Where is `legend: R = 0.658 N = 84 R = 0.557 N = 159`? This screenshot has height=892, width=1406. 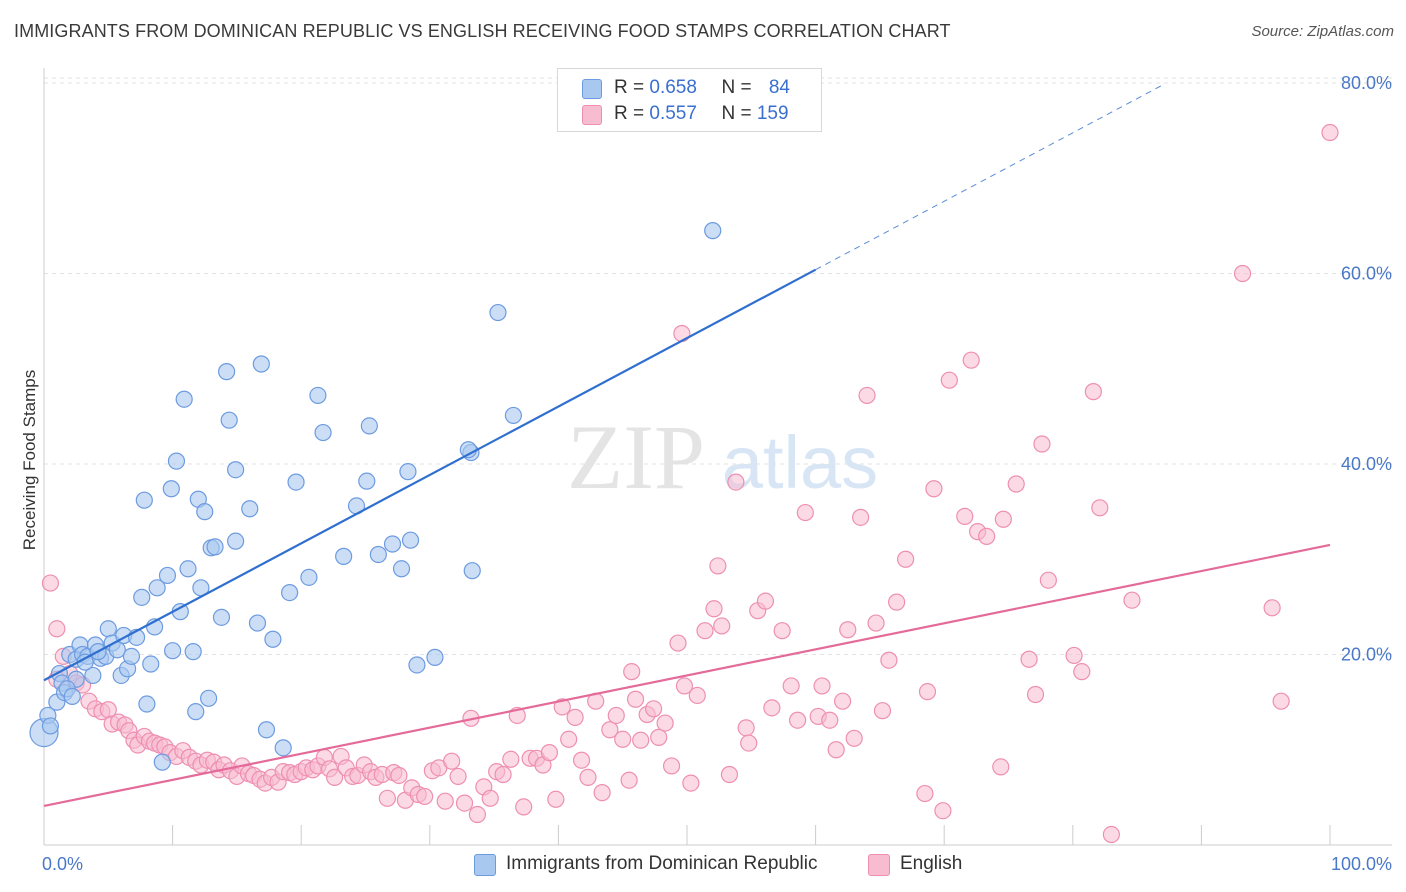 legend: R = 0.658 N = 84 R = 0.557 N = 159 is located at coordinates (689, 100).